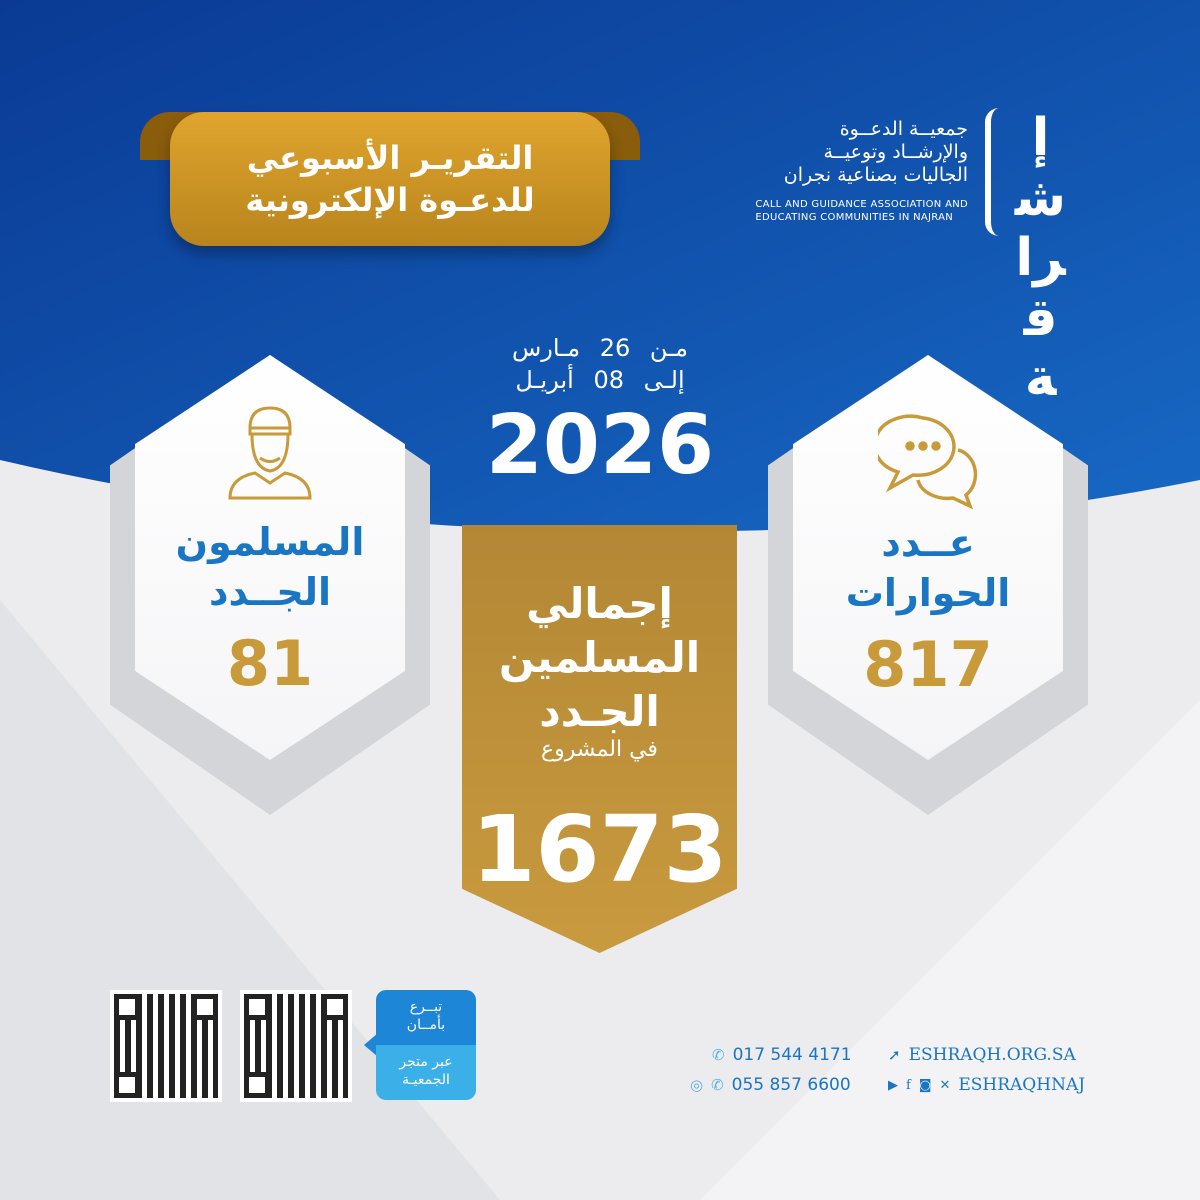  Describe the element at coordinates (893, 1085) in the screenshot. I see `youtube-icon: ▶` at that location.